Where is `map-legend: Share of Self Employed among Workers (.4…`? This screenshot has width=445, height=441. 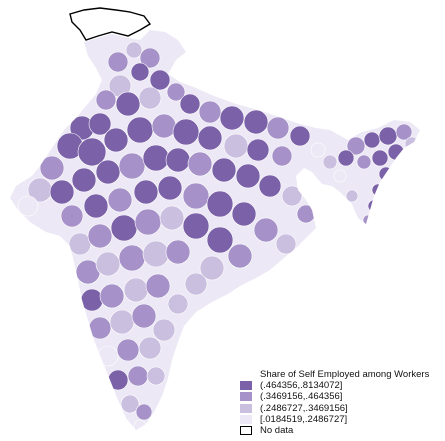 map-legend: Share of Self Employed among Workers (.4… is located at coordinates (340, 402).